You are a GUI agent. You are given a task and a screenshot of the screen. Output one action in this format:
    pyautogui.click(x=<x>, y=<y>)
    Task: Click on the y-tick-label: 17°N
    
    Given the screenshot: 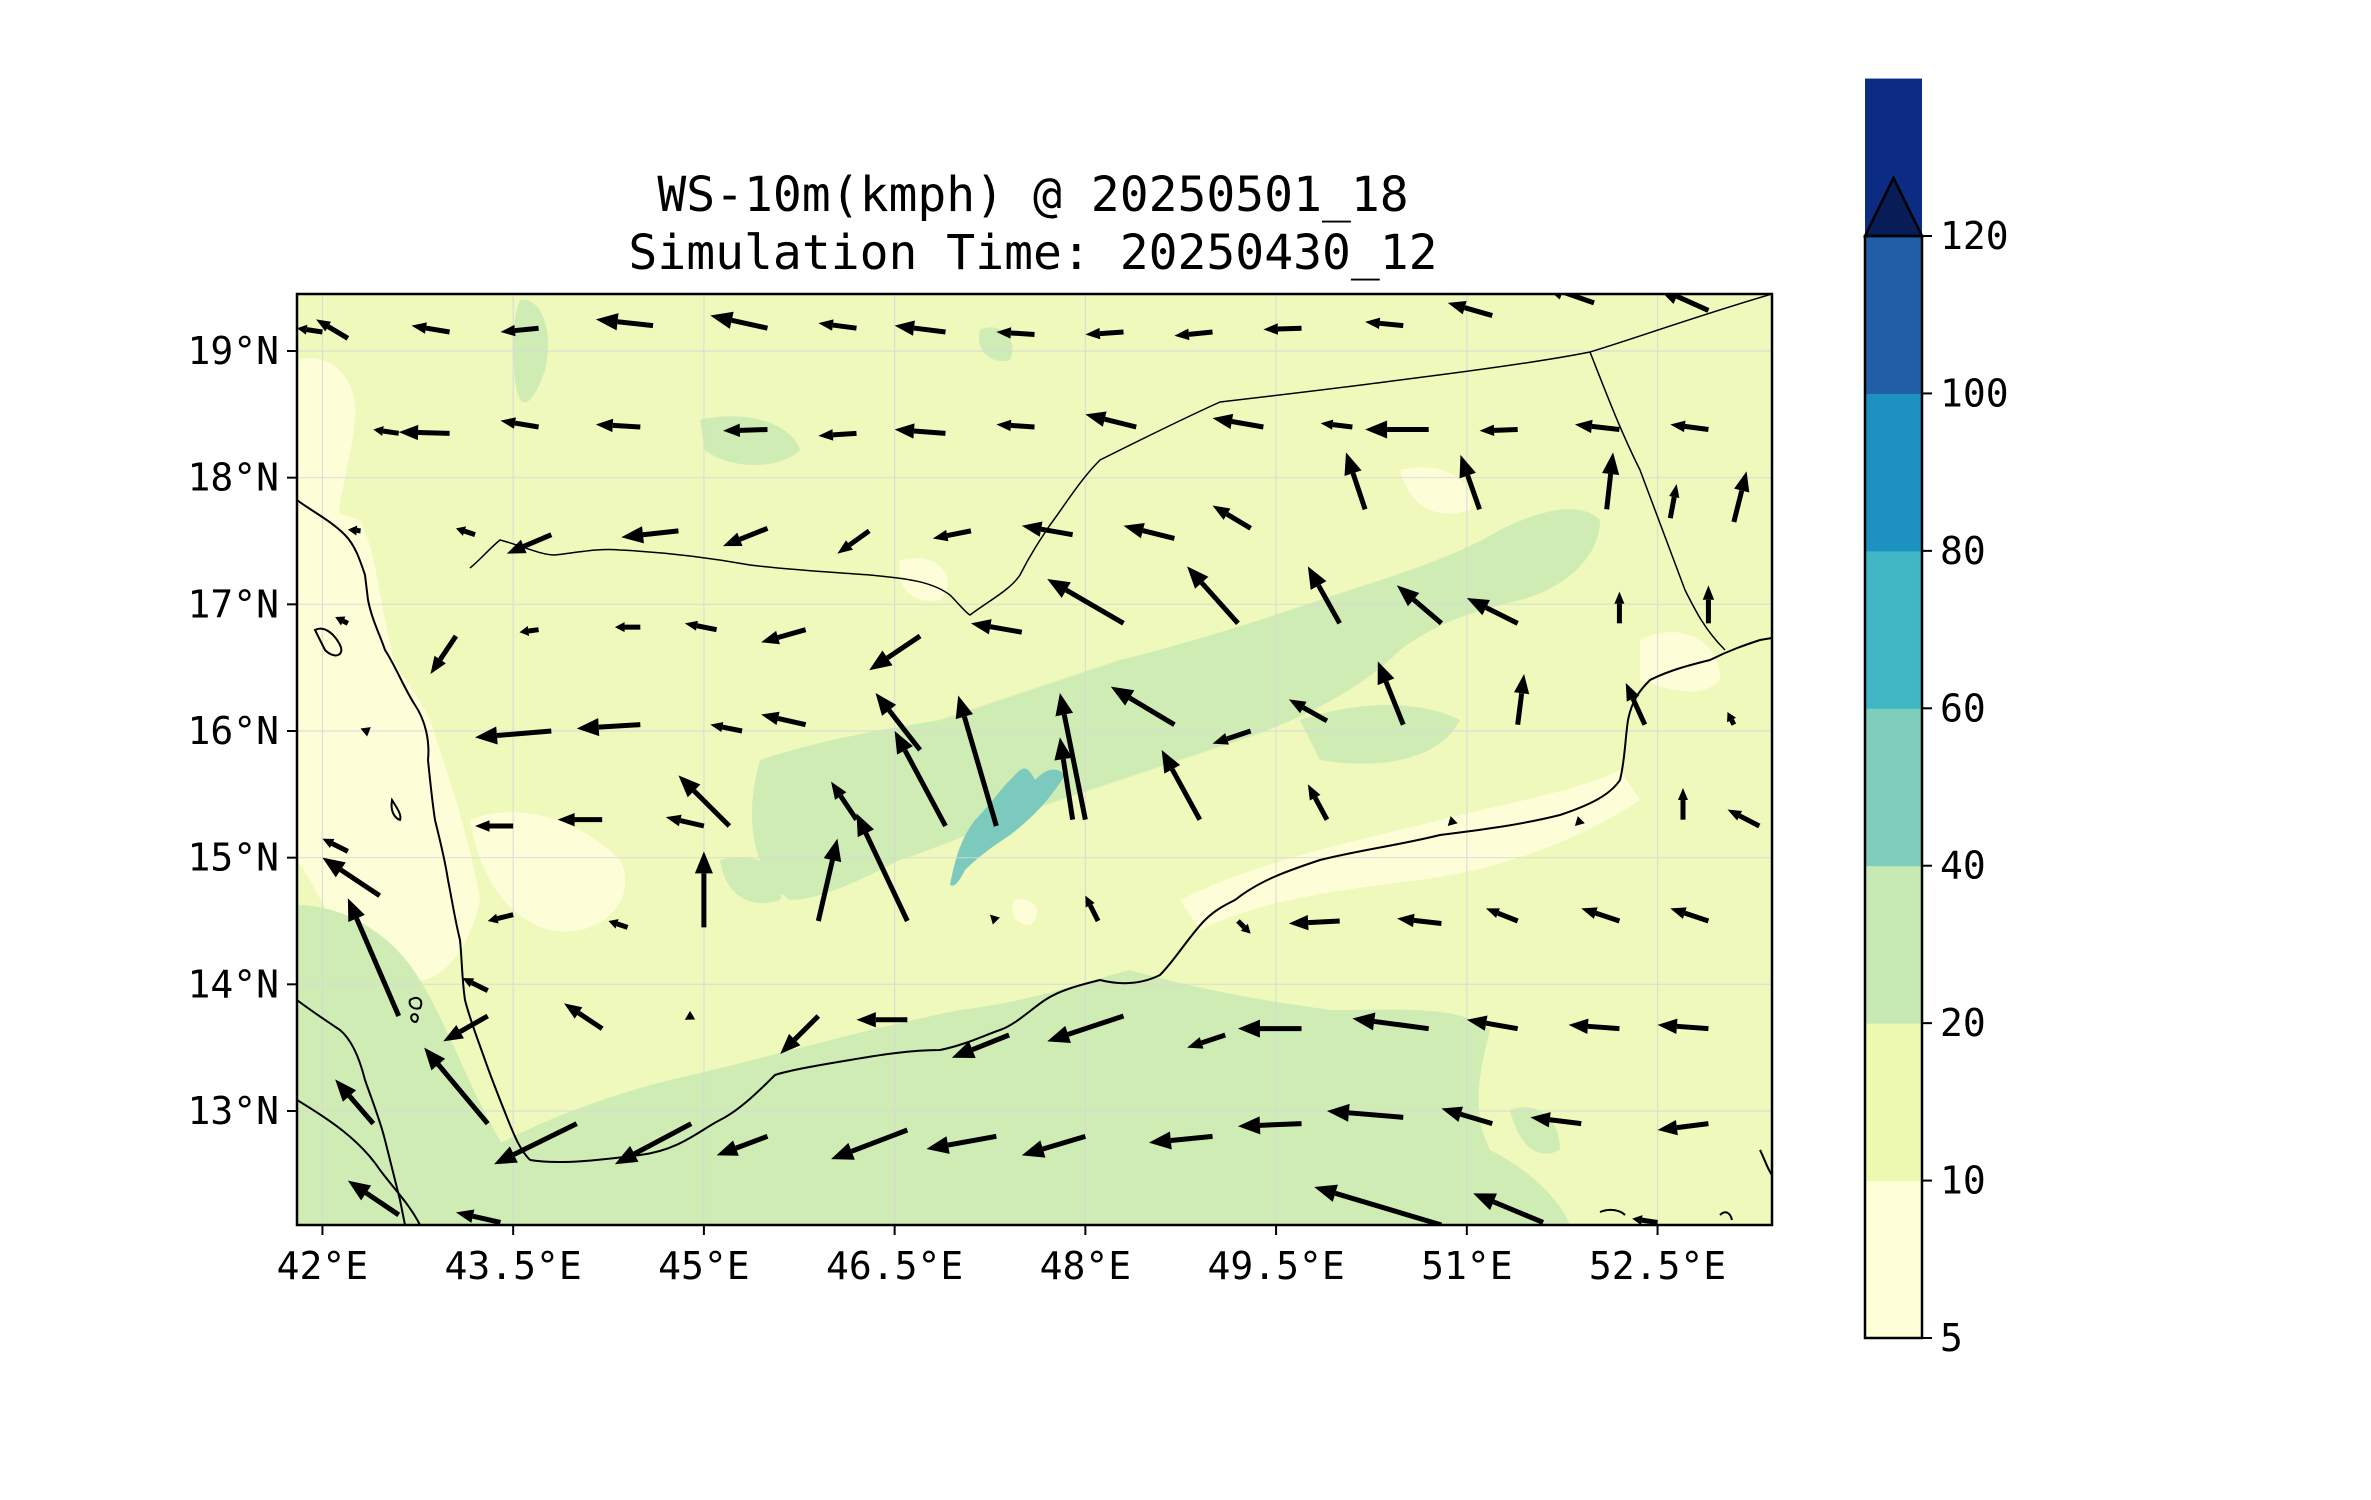 What is the action you would take?
    pyautogui.click(x=233, y=604)
    